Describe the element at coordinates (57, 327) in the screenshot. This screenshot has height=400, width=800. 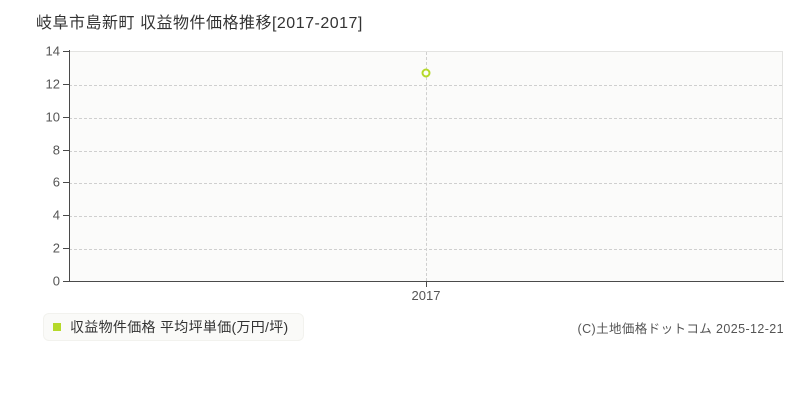
I see `legend-swatch-icon` at that location.